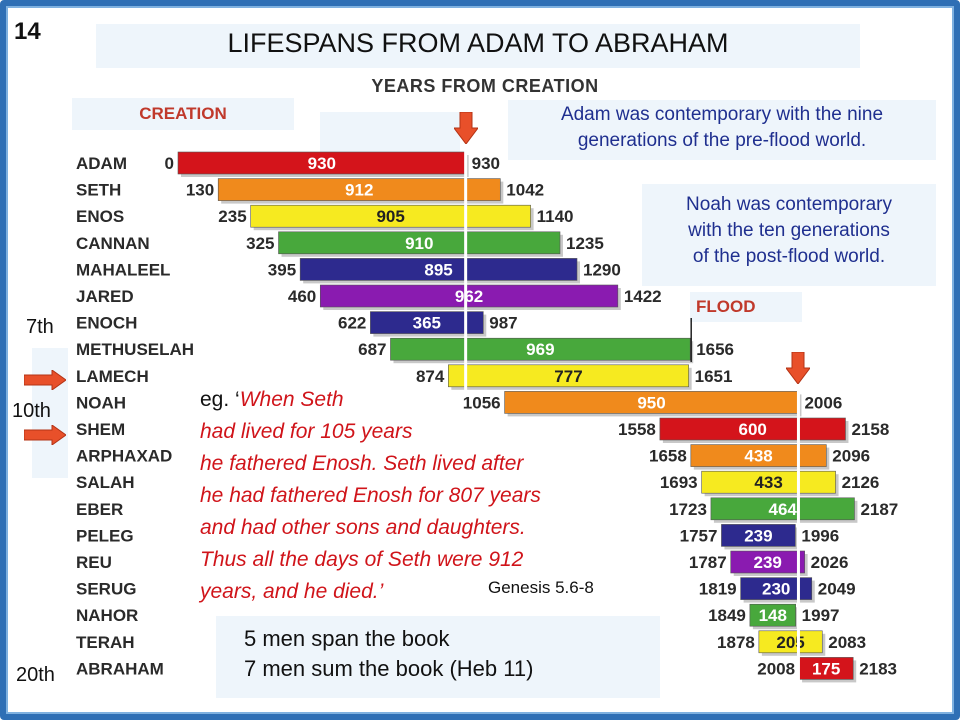  I want to click on end-year-label: 1140, so click(555, 216).